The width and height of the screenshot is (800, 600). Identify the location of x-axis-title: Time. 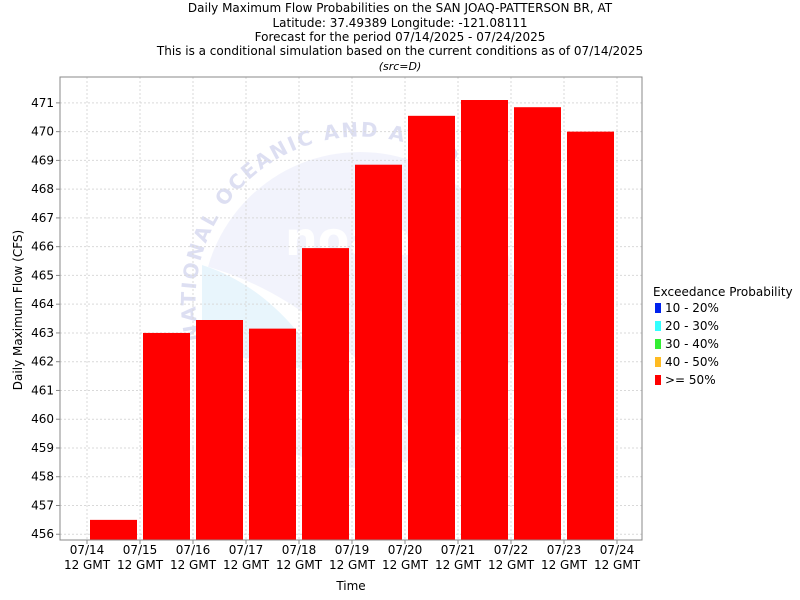
(350, 586).